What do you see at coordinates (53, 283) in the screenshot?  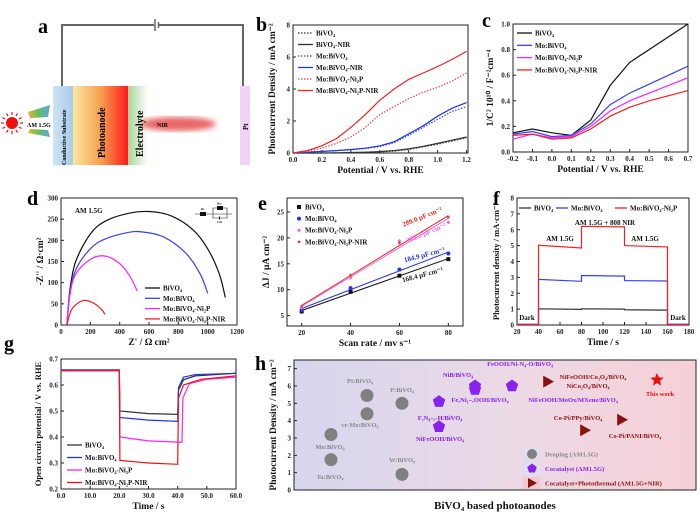 I see `y-tick-label: 100` at bounding box center [53, 283].